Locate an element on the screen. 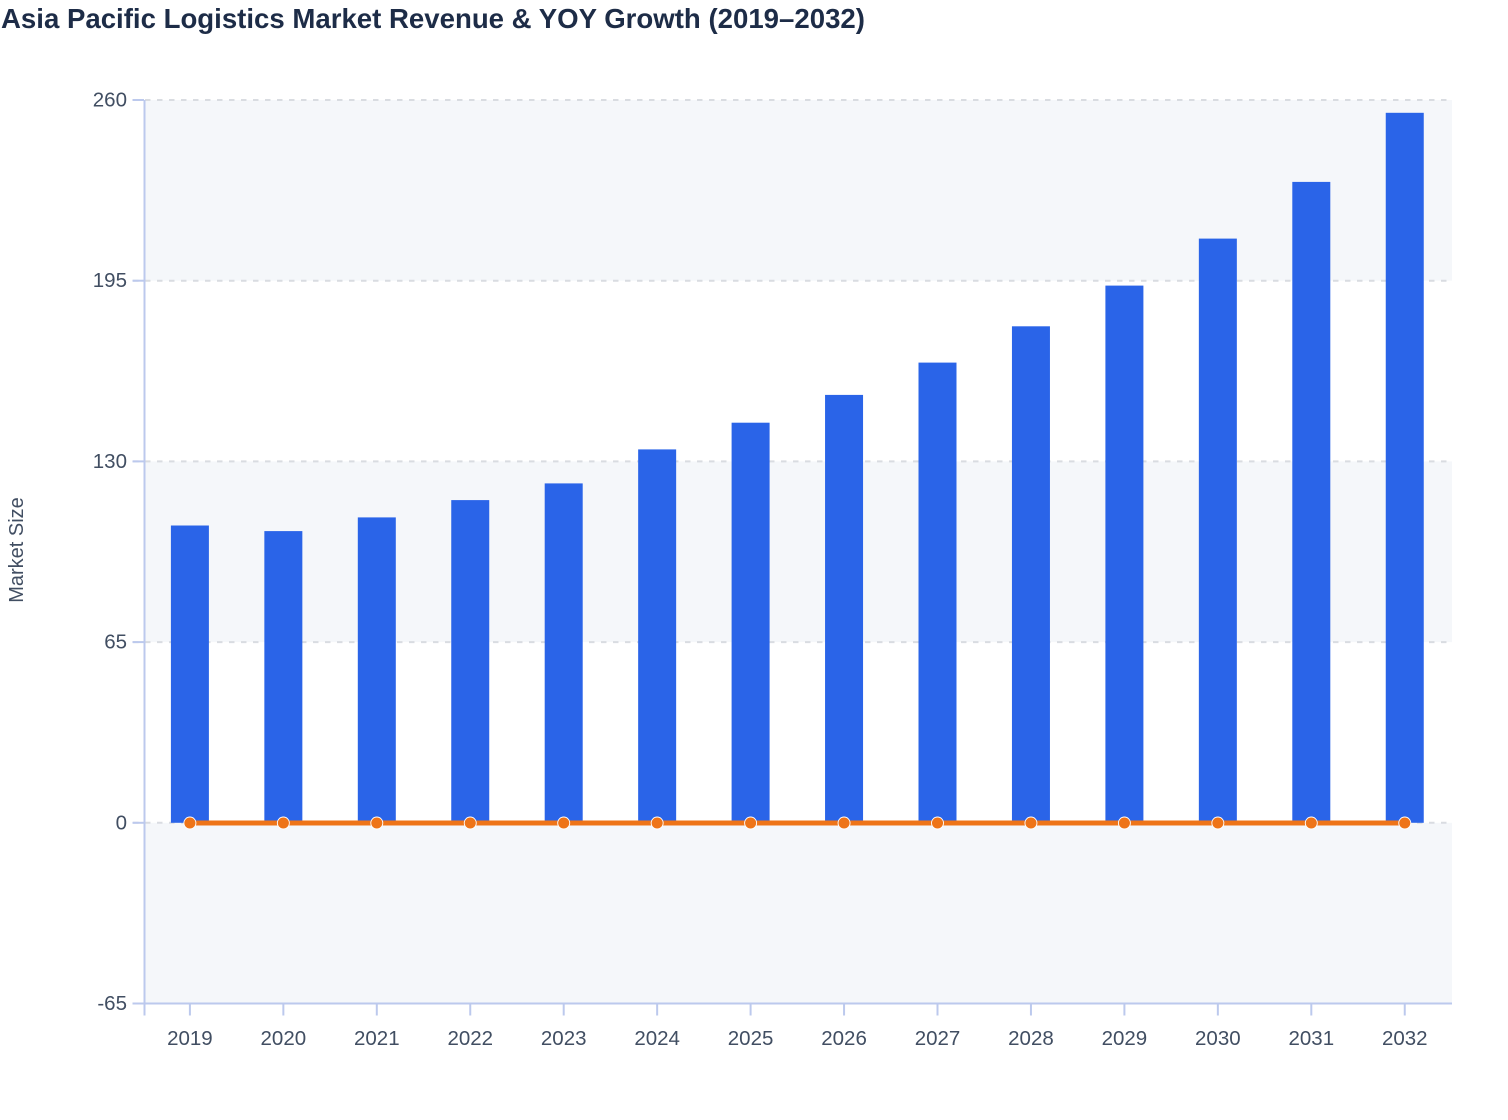 The image size is (1508, 1120). svg-text: 2031 is located at coordinates (1311, 1038).